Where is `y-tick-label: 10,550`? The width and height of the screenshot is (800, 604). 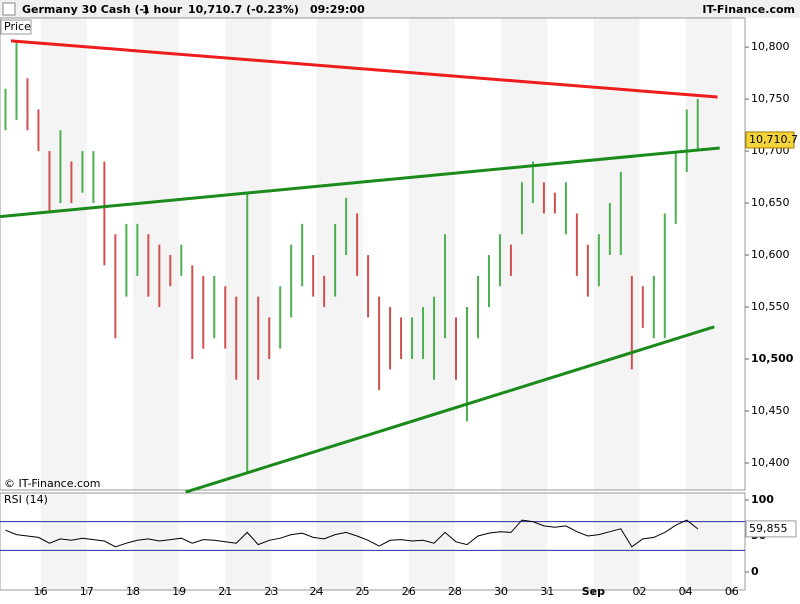 y-tick-label: 10,550 is located at coordinates (770, 306).